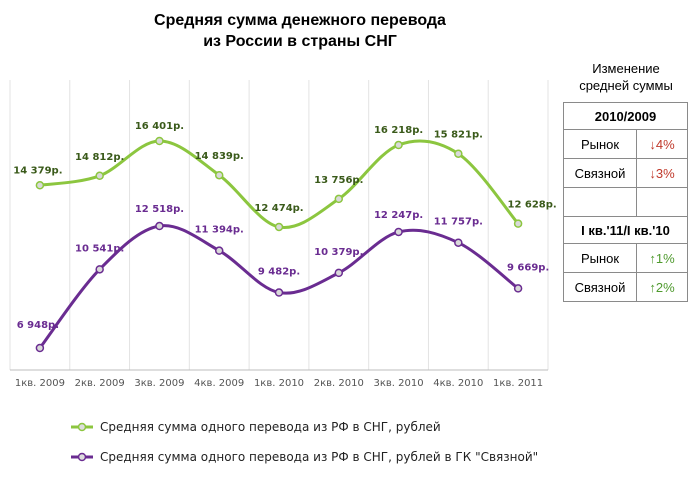 The height and width of the screenshot is (480, 693). Describe the element at coordinates (99, 157) in the screenshot. I see `data-label-market: 14 812р.` at that location.